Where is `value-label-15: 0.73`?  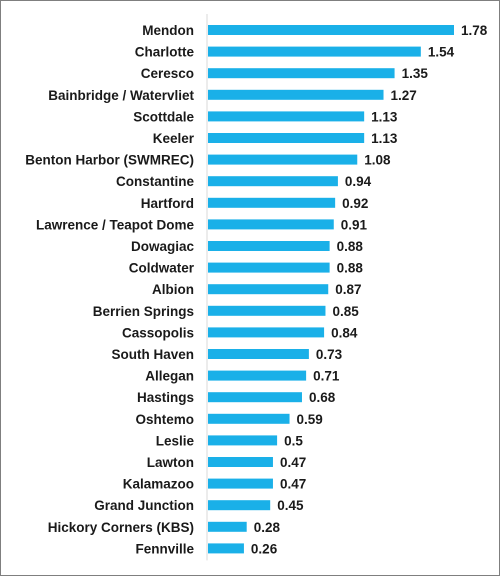
value-label-15: 0.73 is located at coordinates (329, 354).